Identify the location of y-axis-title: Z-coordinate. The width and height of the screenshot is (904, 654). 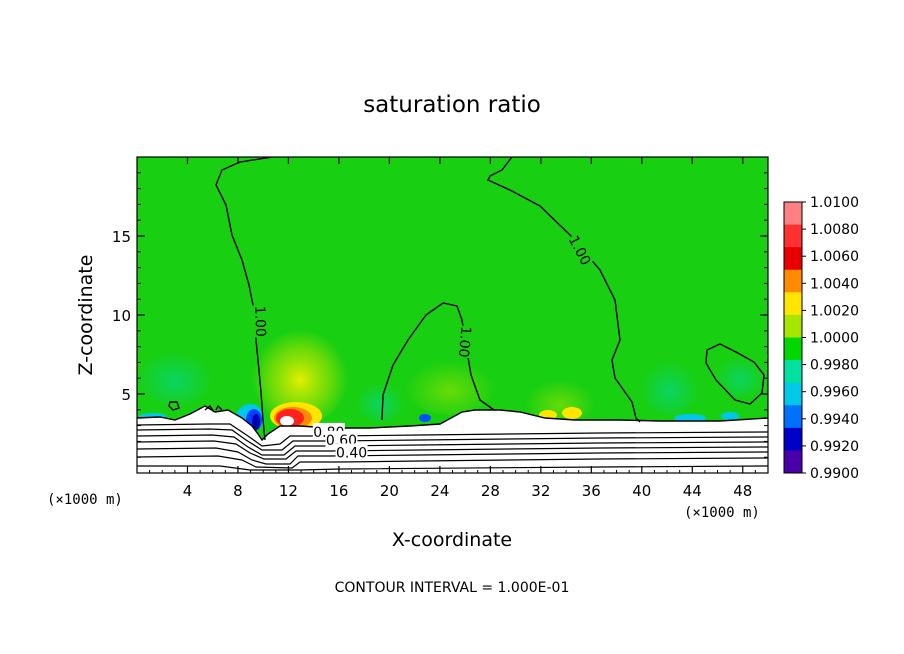
(86, 315).